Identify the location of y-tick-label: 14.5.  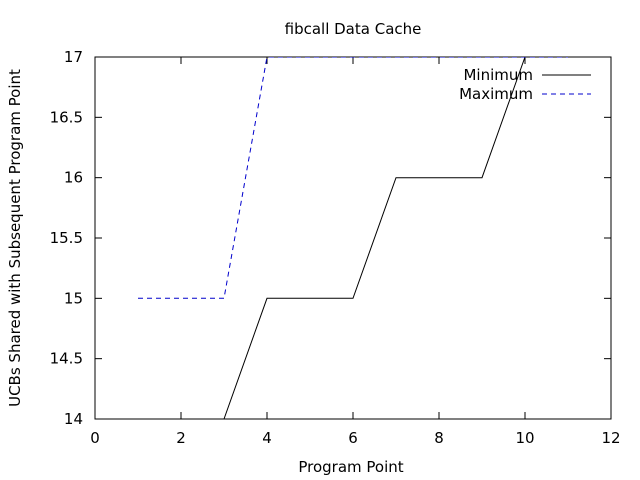
(66, 359).